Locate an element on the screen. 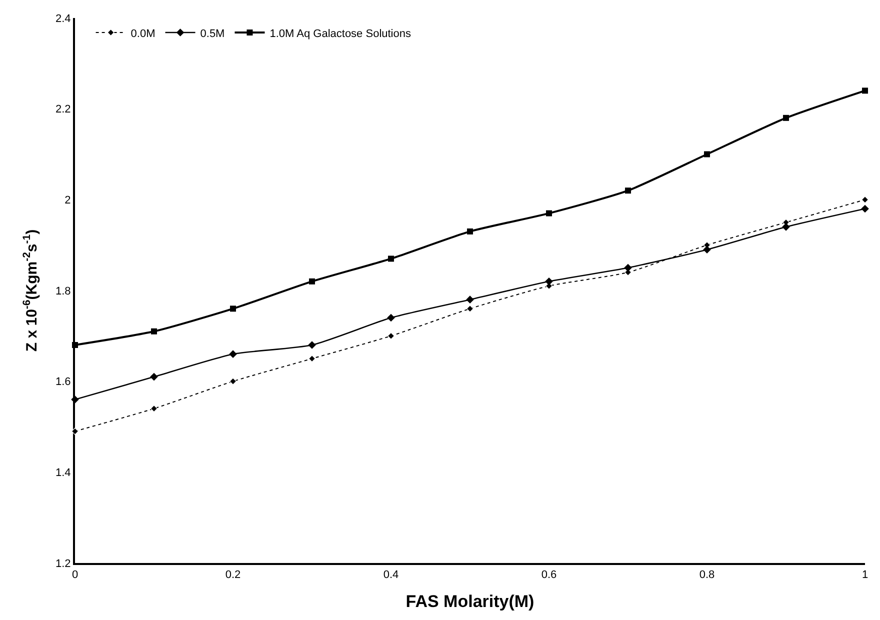  y-tick-label: 1.4 is located at coordinates (63, 473).